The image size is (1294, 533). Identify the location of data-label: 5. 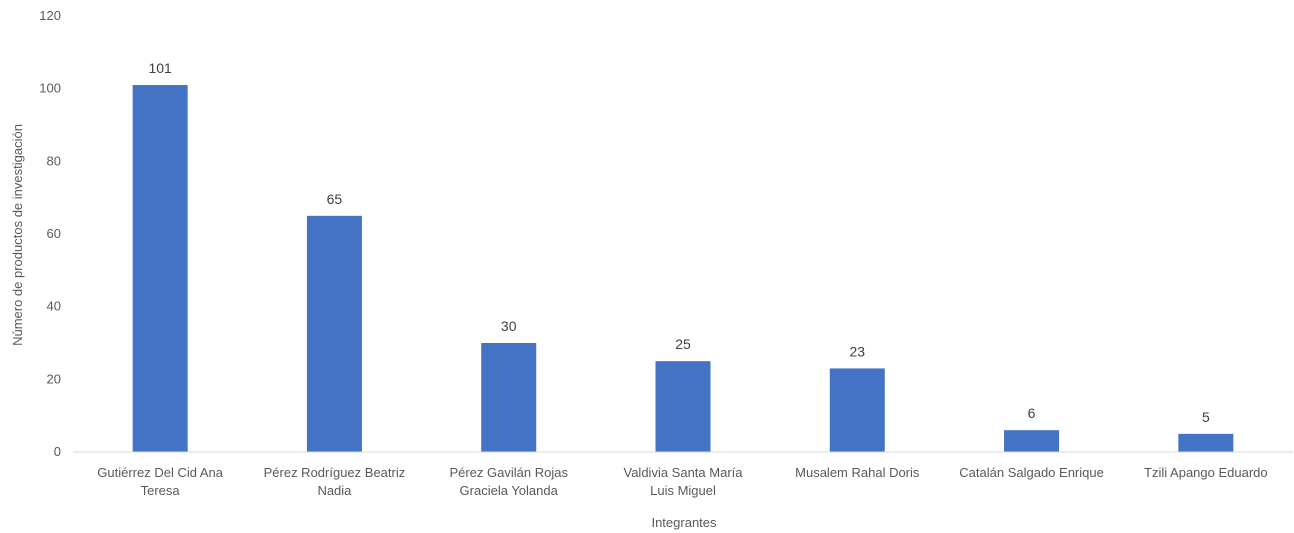
(1206, 417).